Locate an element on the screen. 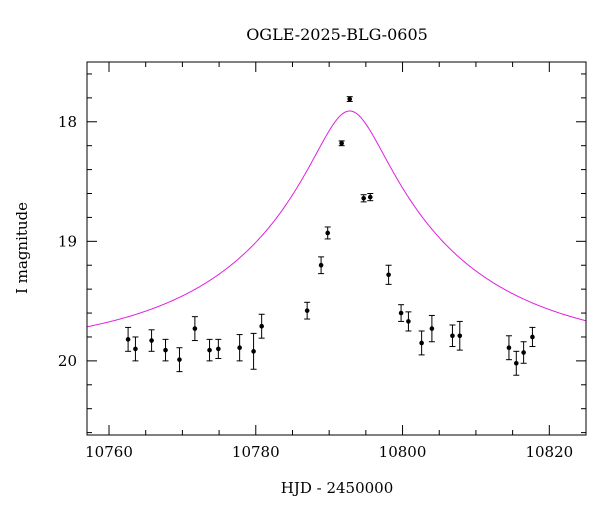  x-tick-label: 10800 is located at coordinates (403, 452).